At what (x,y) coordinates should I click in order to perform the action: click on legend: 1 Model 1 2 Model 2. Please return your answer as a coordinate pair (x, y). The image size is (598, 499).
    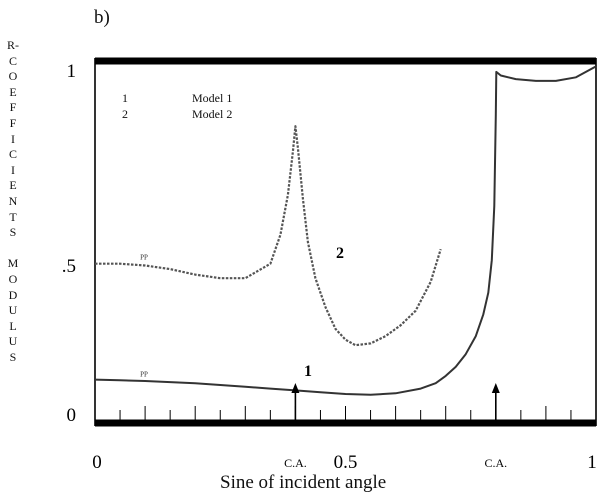
    Looking at the image, I should click on (177, 106).